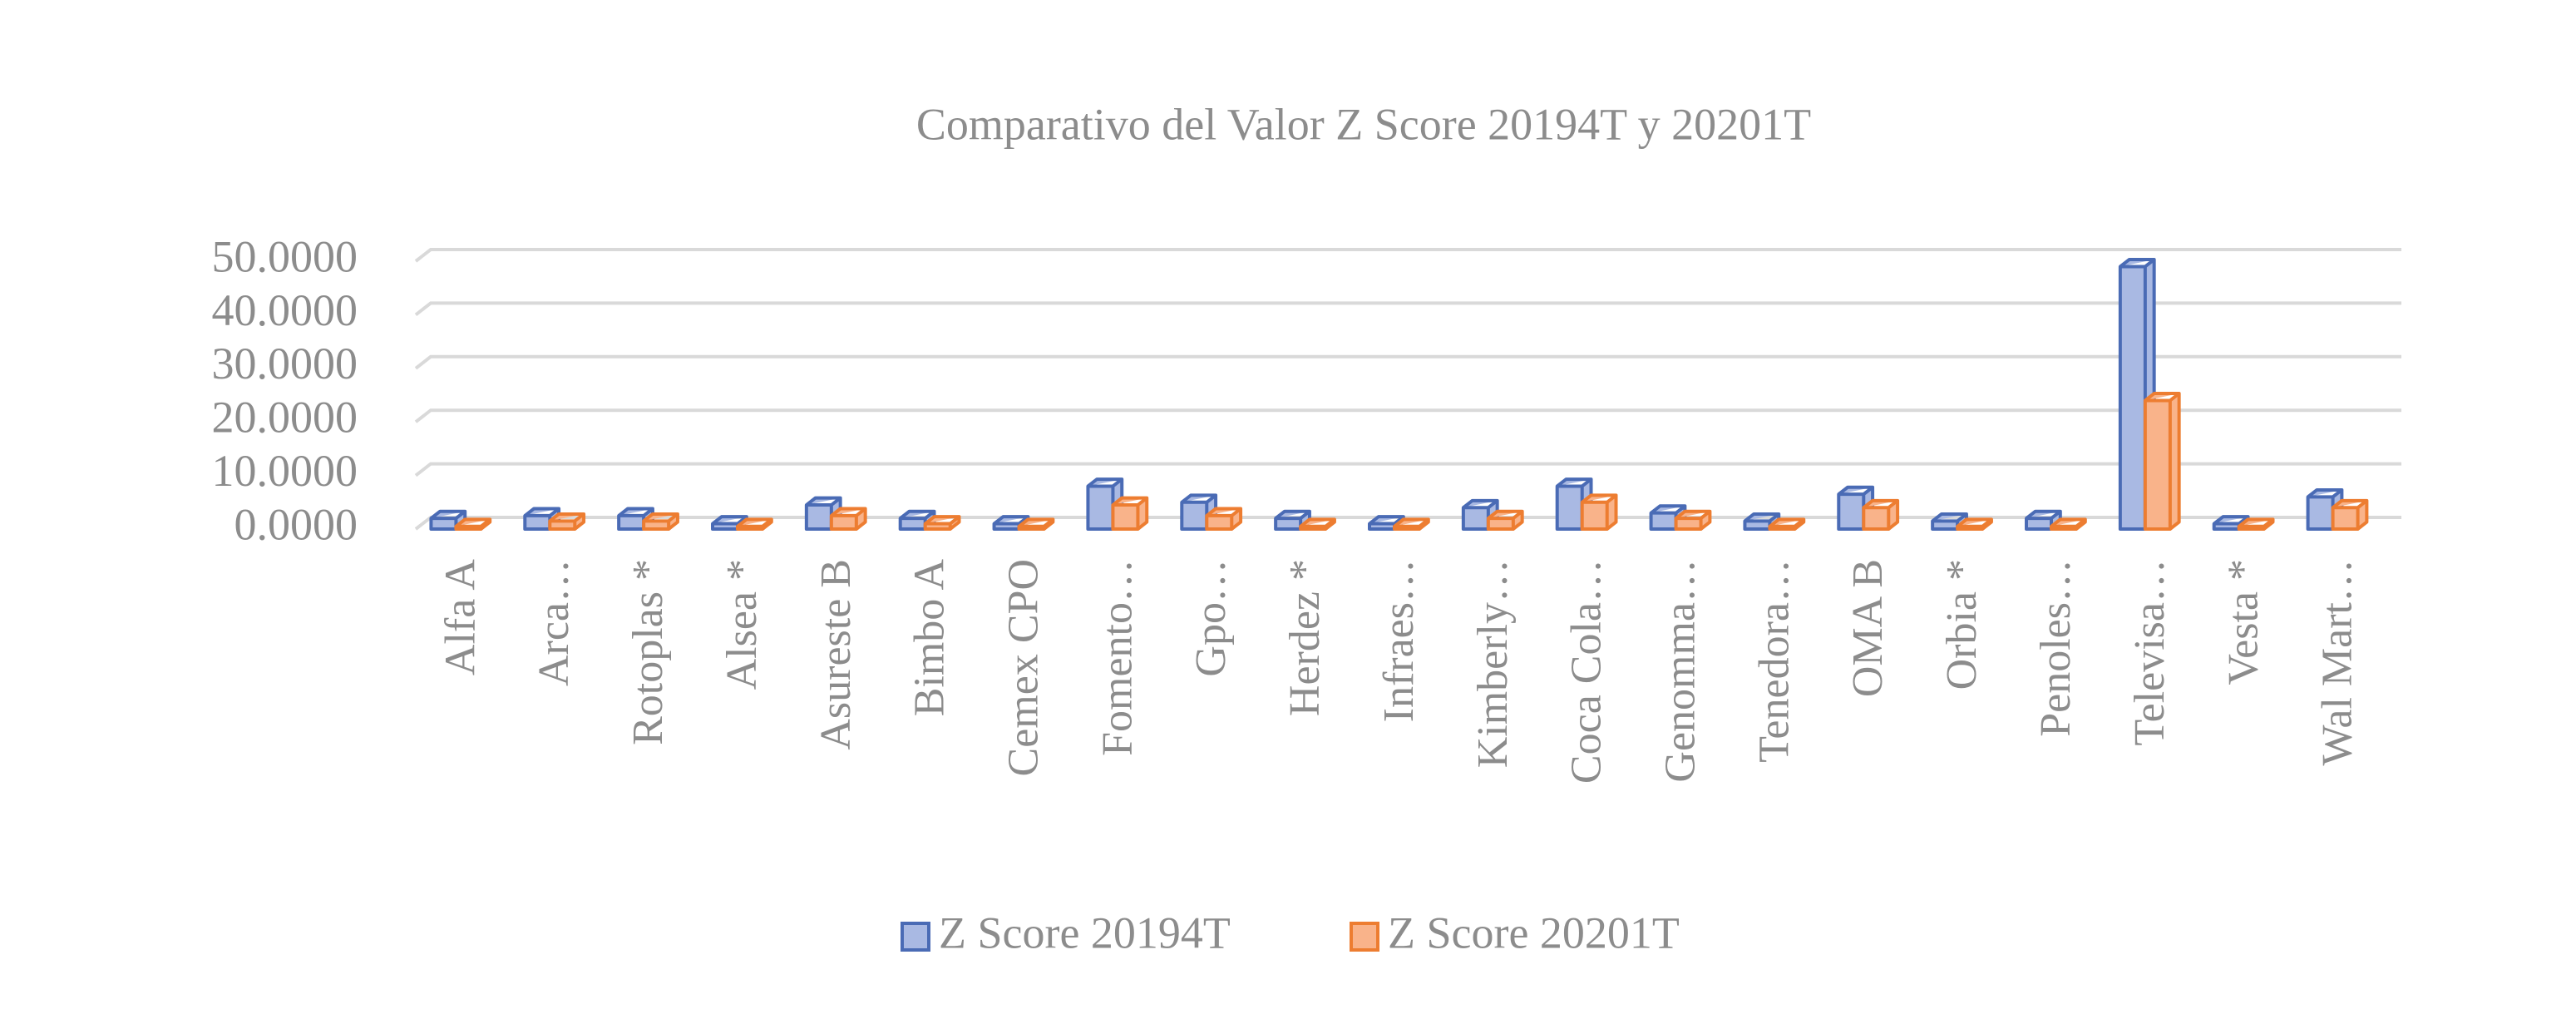 The height and width of the screenshot is (1019, 2576). What do you see at coordinates (1868, 628) in the screenshot?
I see `x-tick-label: OMA B` at bounding box center [1868, 628].